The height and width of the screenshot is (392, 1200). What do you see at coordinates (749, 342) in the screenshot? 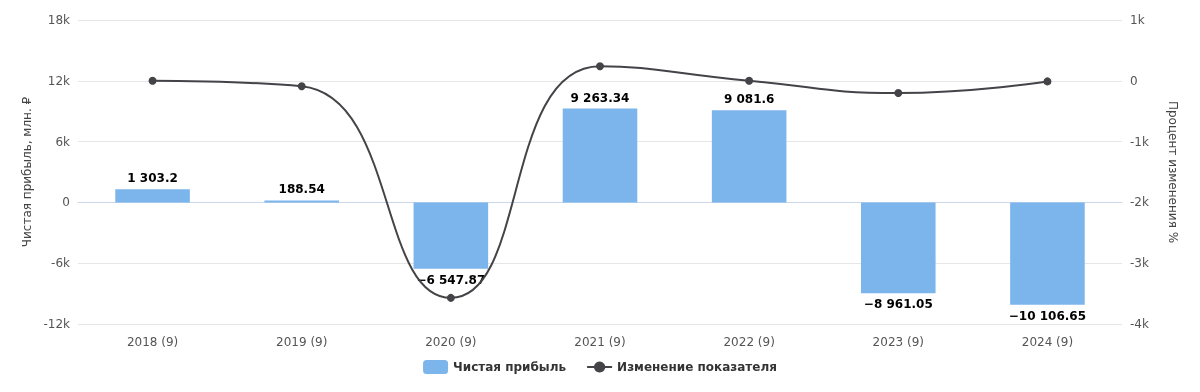
I see `x-tick-label: 2022 (9)` at bounding box center [749, 342].